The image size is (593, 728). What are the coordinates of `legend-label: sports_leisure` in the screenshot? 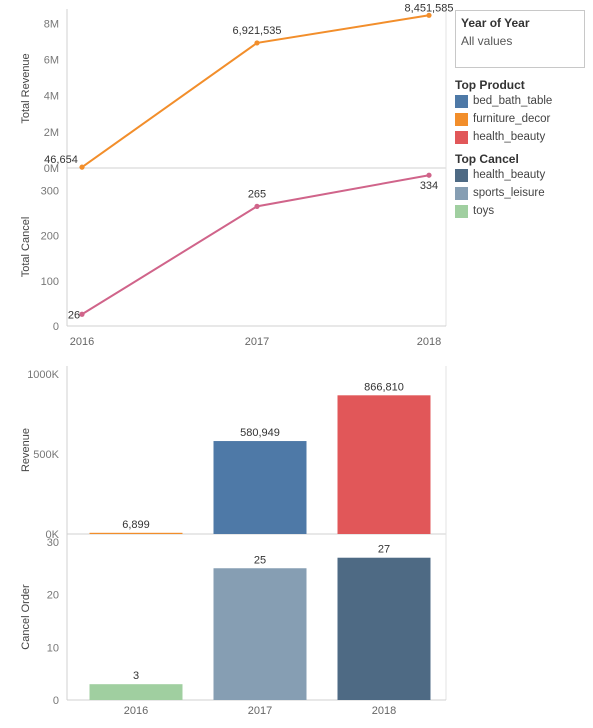 It's located at (509, 193).